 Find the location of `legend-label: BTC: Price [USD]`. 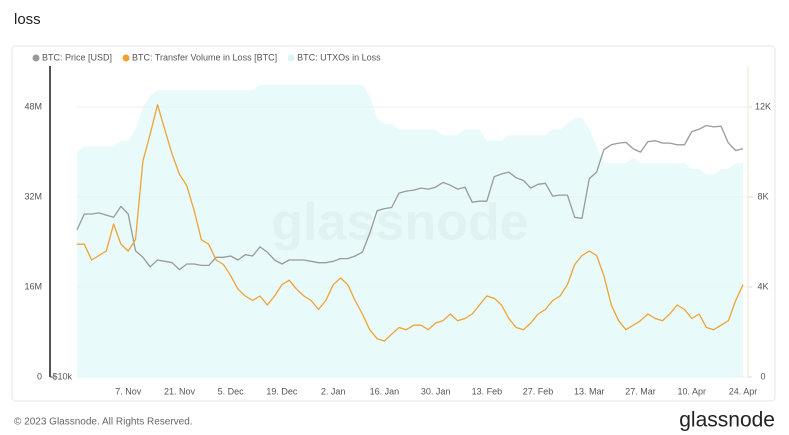

legend-label: BTC: Price [USD] is located at coordinates (77, 57).